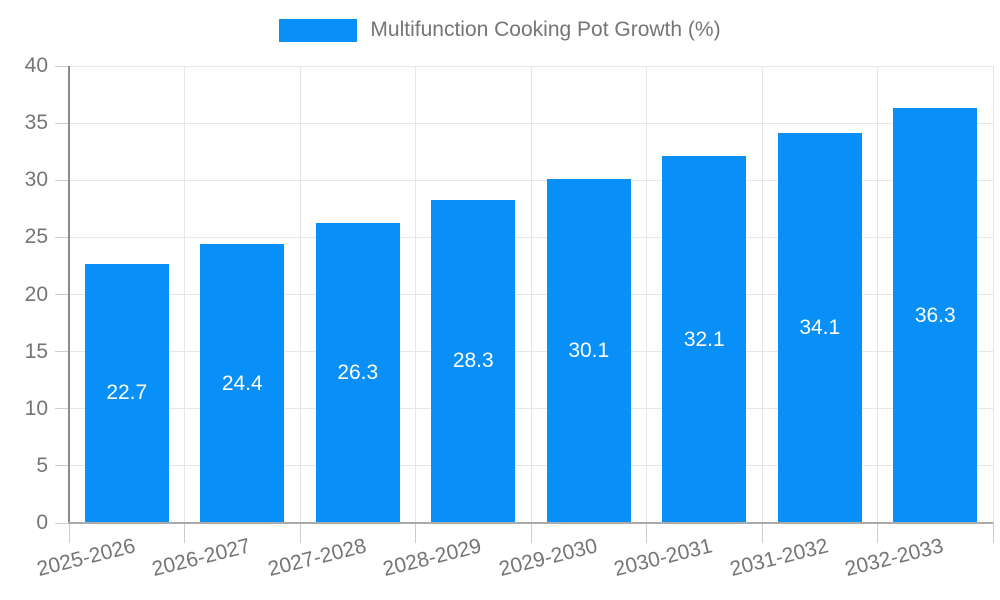  I want to click on legend: Multifunction Cooking Pot Growth (%), so click(500, 30).